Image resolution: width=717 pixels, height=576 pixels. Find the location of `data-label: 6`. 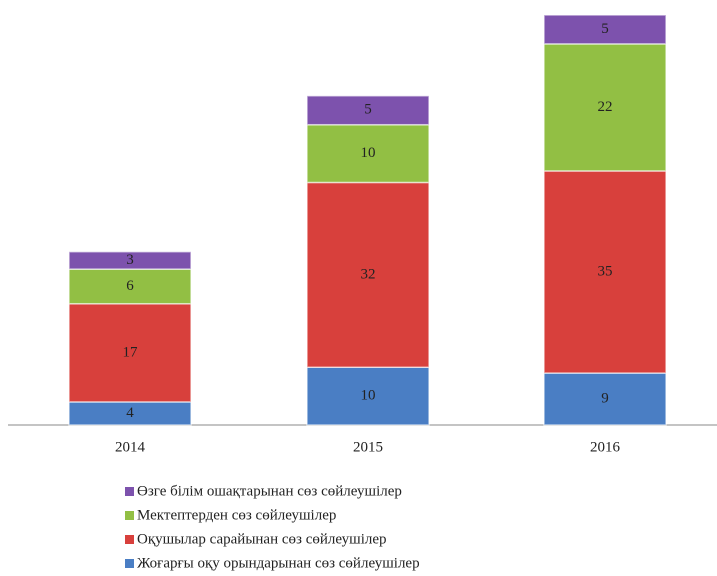

data-label: 6 is located at coordinates (130, 286).